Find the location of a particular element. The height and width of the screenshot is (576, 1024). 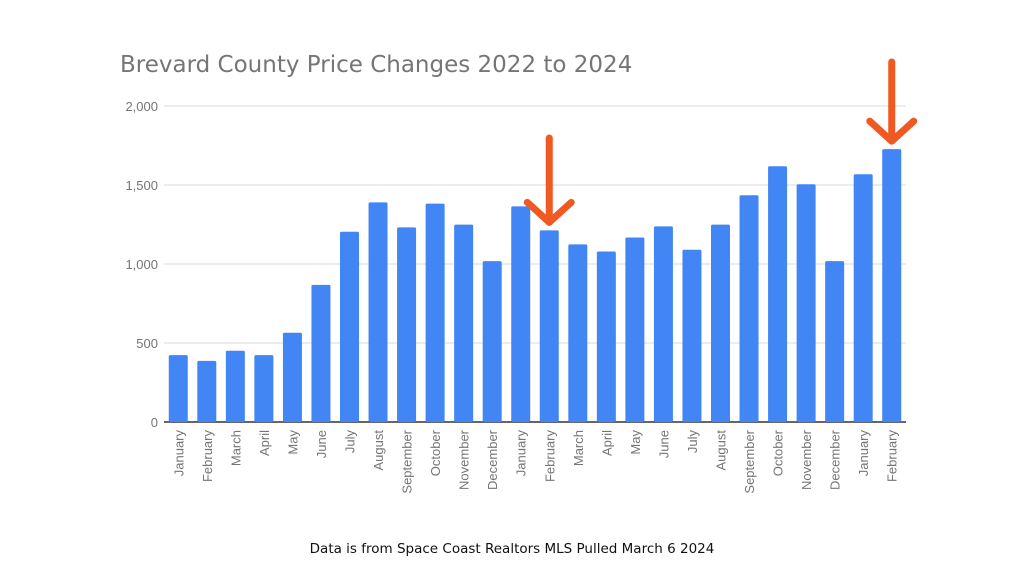

y-tick-label: 500 is located at coordinates (147, 343).